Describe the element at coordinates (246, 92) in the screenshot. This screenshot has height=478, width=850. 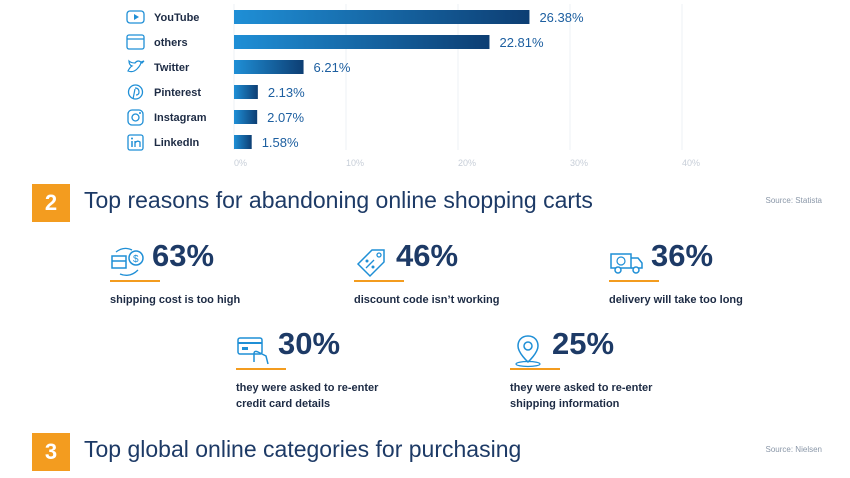
I see `bar-pinterest` at that location.